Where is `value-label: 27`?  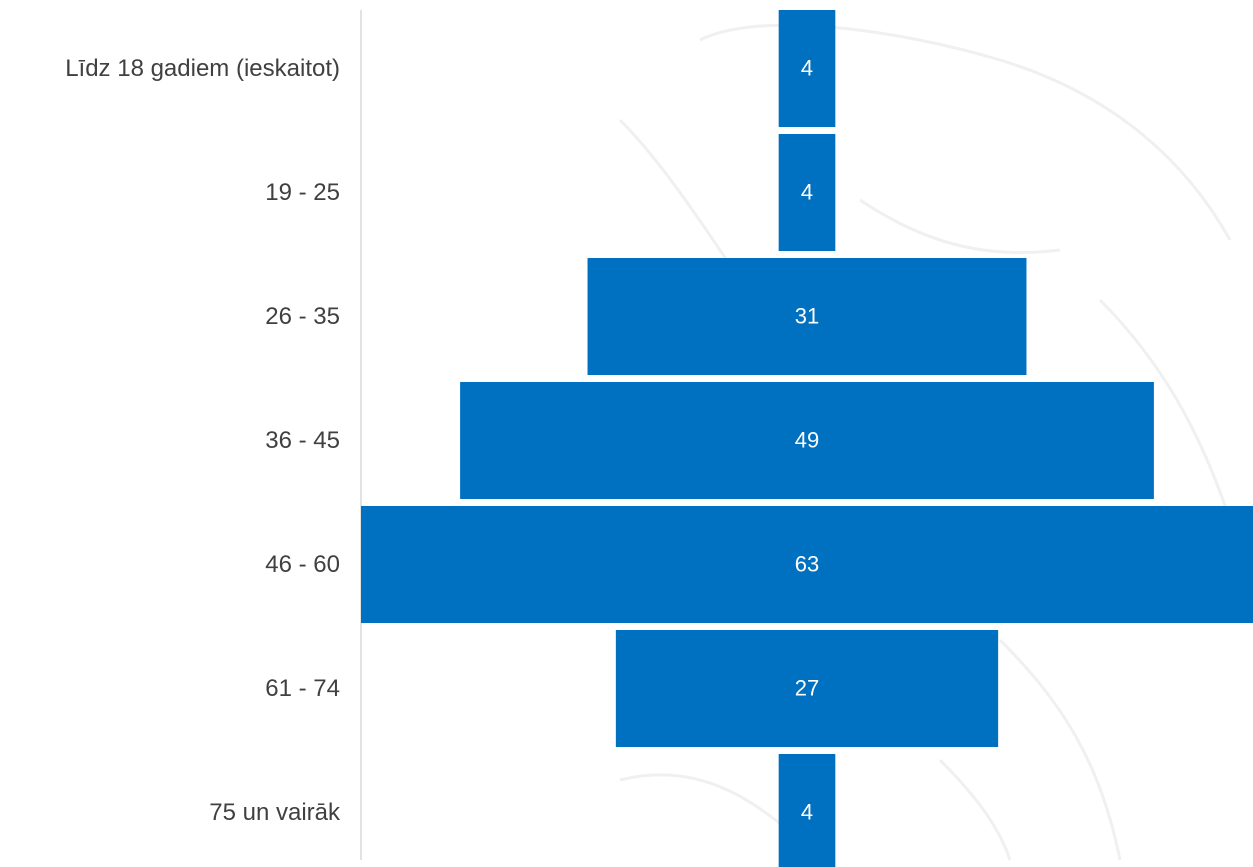
value-label: 27 is located at coordinates (807, 687).